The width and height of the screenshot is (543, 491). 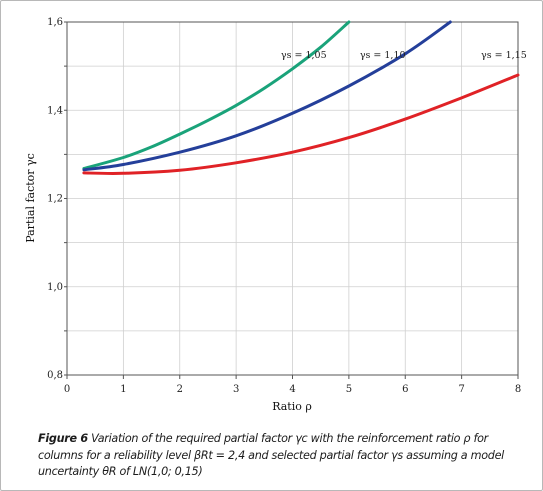 What do you see at coordinates (55, 287) in the screenshot?
I see `y-tick-label: 1,0` at bounding box center [55, 287].